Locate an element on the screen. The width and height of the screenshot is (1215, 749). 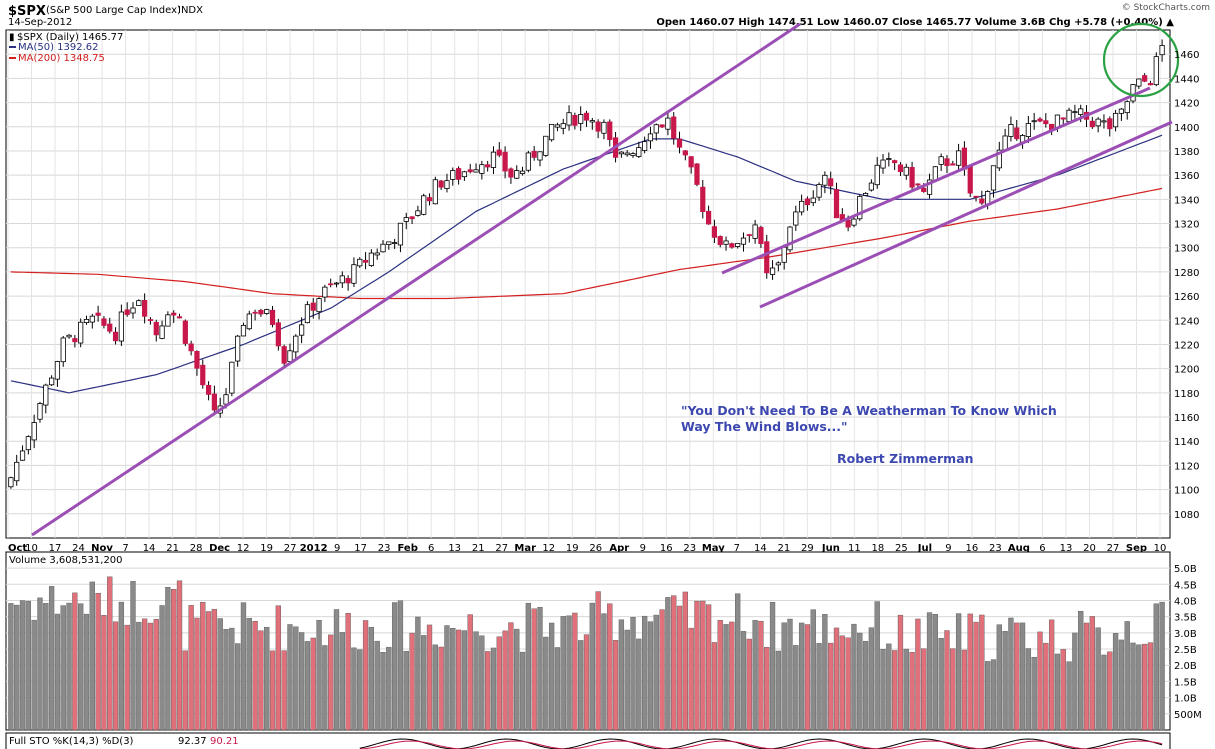
quote-author: Robert Zimmerman is located at coordinates (905, 458).